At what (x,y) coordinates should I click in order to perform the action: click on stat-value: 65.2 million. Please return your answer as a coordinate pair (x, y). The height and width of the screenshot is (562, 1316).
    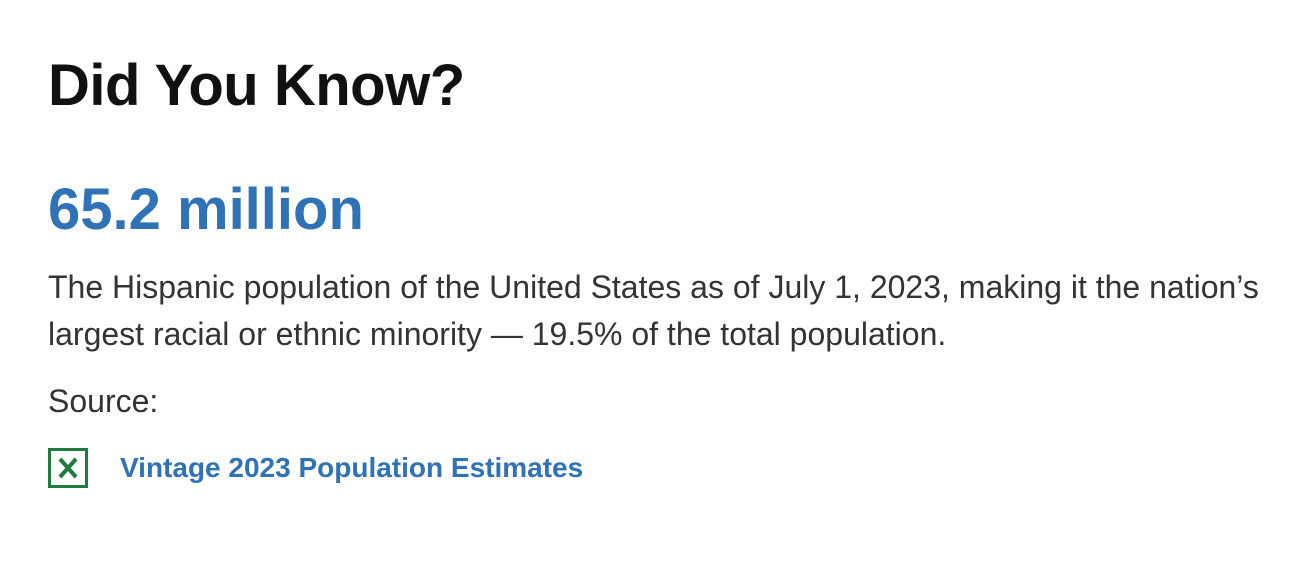
    Looking at the image, I should click on (206, 209).